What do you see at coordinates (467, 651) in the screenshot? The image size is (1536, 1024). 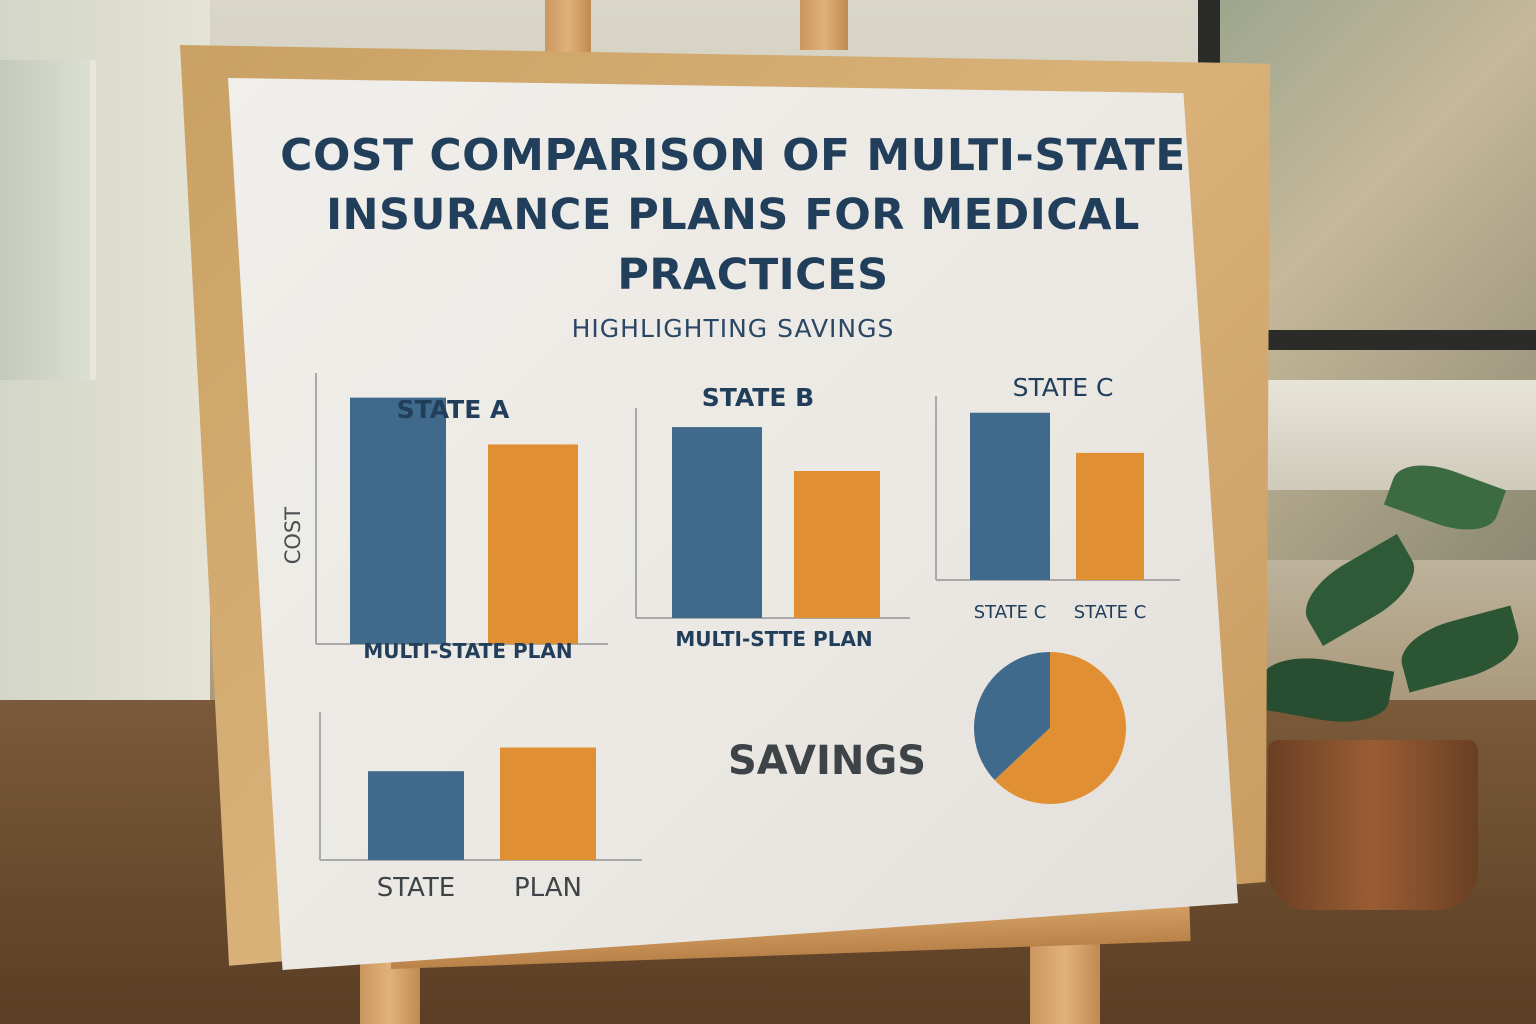 I see `x-axis-label: MULTI-STATE PLAN` at bounding box center [467, 651].